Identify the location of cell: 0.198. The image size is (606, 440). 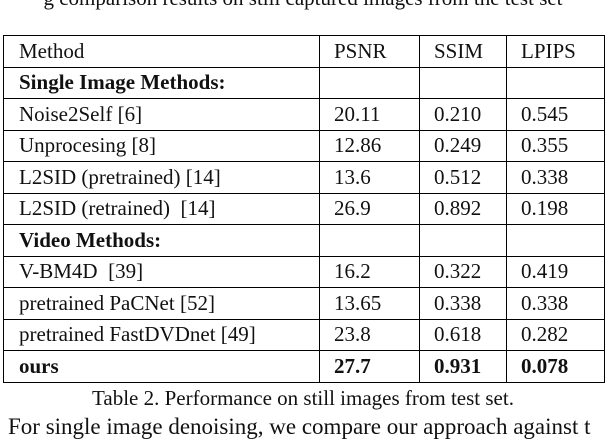
(555, 208).